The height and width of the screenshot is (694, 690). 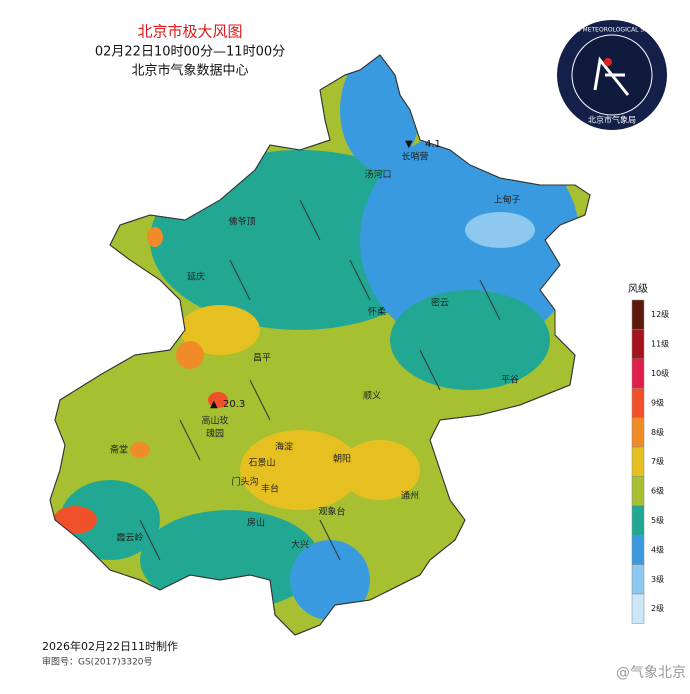 I want to click on legend: 12级 11级 10级 9级 8级 7级 6级 5级 4级 3级 2级, so click(x=650, y=461).